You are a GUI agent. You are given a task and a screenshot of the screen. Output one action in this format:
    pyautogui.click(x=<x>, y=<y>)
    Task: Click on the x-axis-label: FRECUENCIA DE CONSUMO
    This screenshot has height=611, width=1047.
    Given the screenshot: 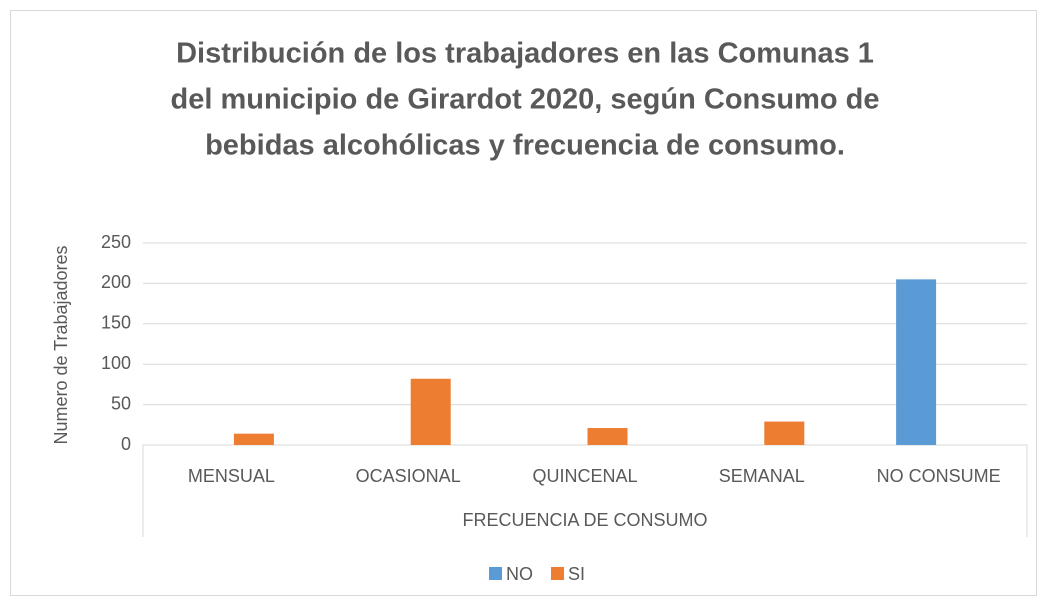 What is the action you would take?
    pyautogui.click(x=584, y=520)
    